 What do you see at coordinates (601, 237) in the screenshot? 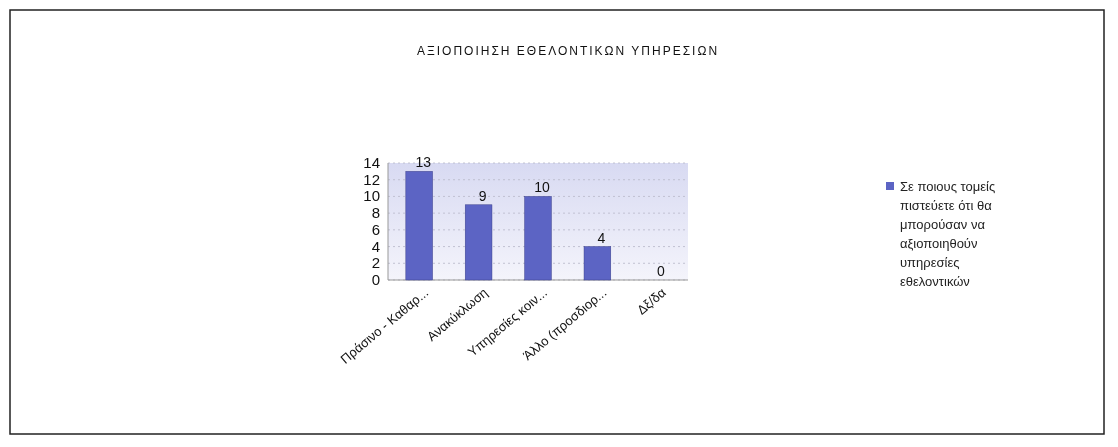
I see `data-label: 4` at bounding box center [601, 237].